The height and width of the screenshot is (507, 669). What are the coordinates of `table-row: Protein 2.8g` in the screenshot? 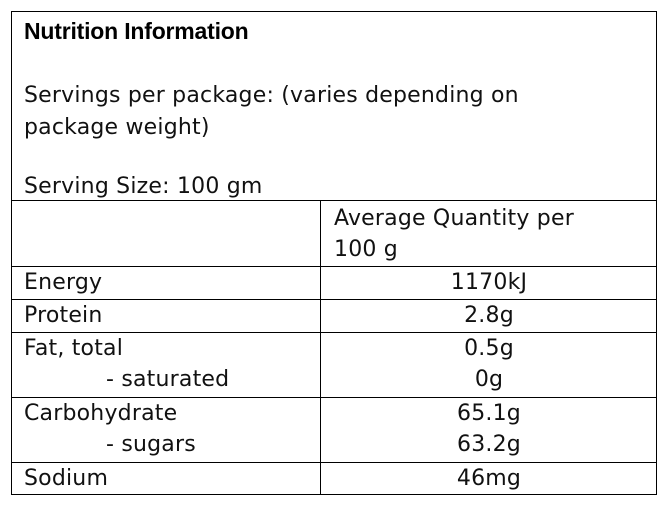 It's located at (334, 316).